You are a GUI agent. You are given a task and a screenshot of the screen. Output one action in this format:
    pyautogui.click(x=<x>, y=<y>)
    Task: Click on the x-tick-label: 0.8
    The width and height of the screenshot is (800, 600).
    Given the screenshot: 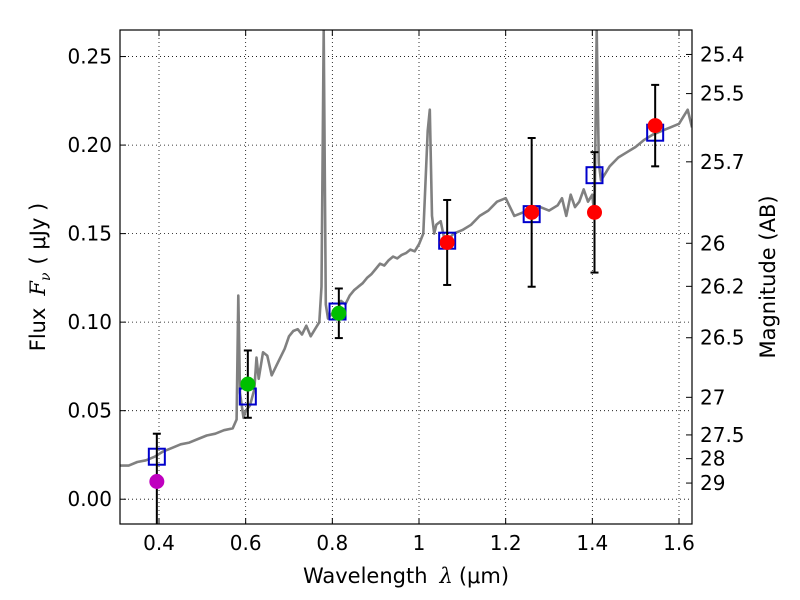 What is the action you would take?
    pyautogui.click(x=332, y=543)
    